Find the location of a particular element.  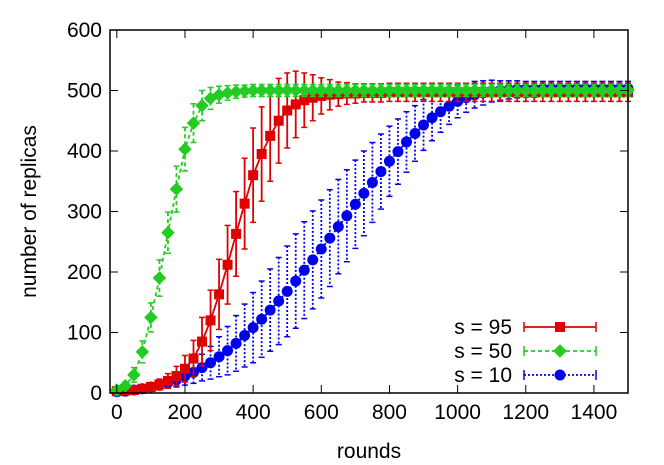

y-tick-label: 600 is located at coordinates (84, 30).